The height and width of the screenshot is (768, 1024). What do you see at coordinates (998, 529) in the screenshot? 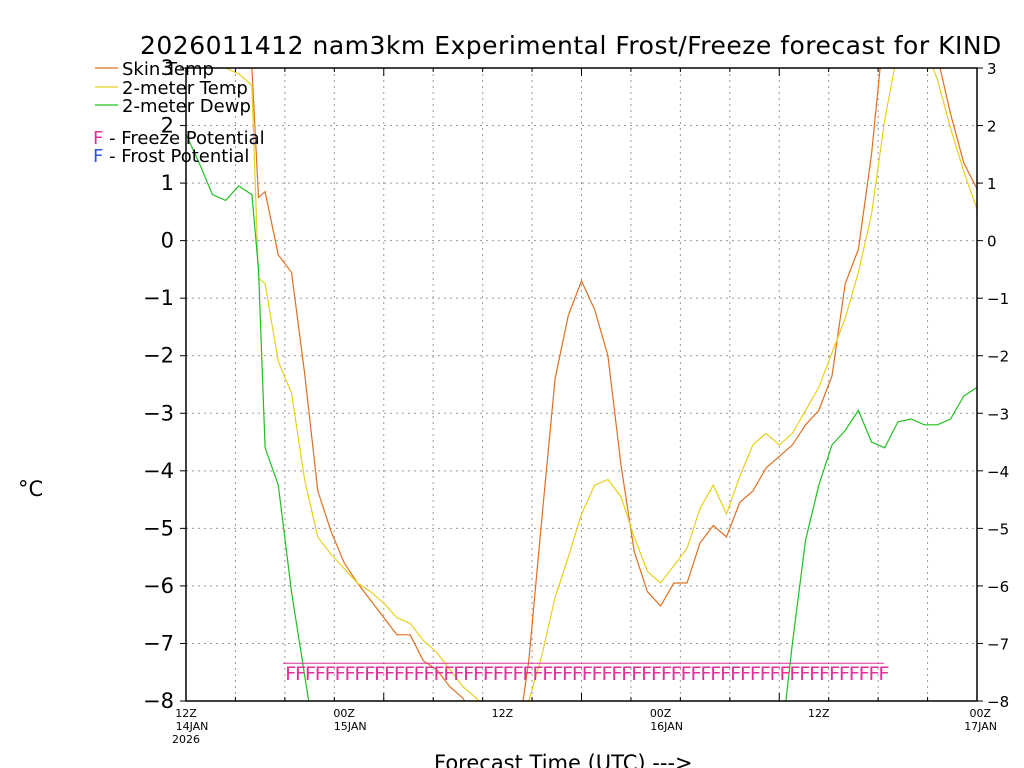
I see `y-tick-label-right: −5` at bounding box center [998, 529].